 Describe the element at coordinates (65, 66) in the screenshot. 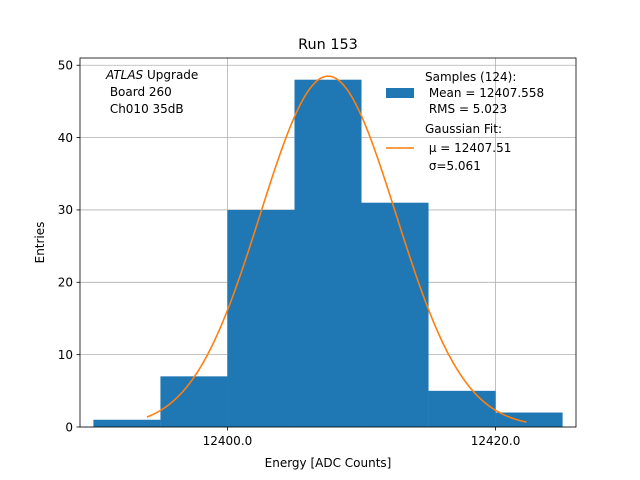

I see `y-tick-label: 50` at that location.